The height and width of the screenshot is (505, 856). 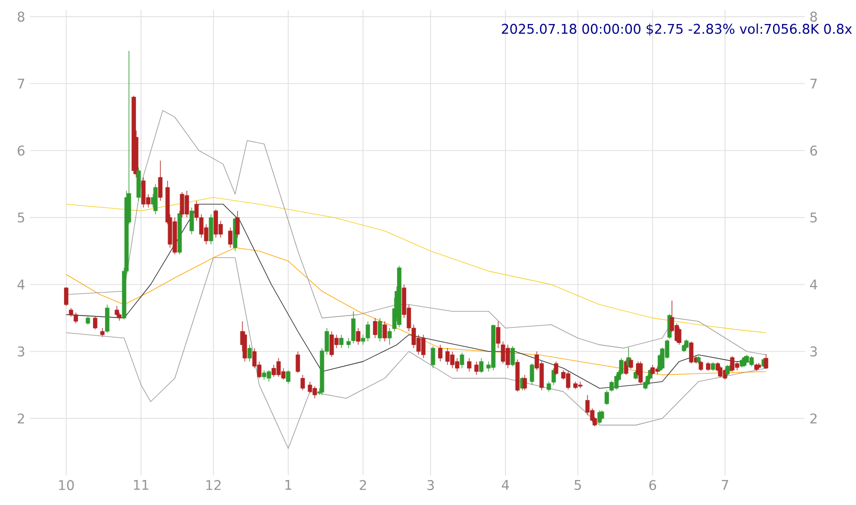 What do you see at coordinates (505, 485) in the screenshot?
I see `x-tick-label: 4` at bounding box center [505, 485].